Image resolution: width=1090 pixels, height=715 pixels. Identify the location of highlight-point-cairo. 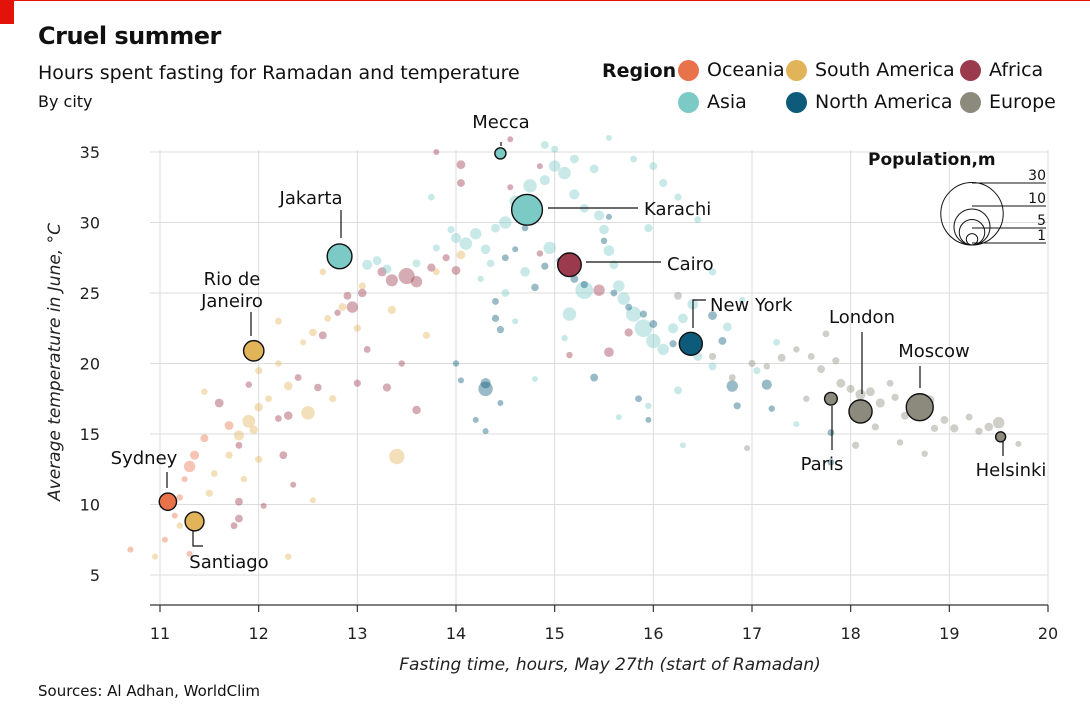
(569, 265).